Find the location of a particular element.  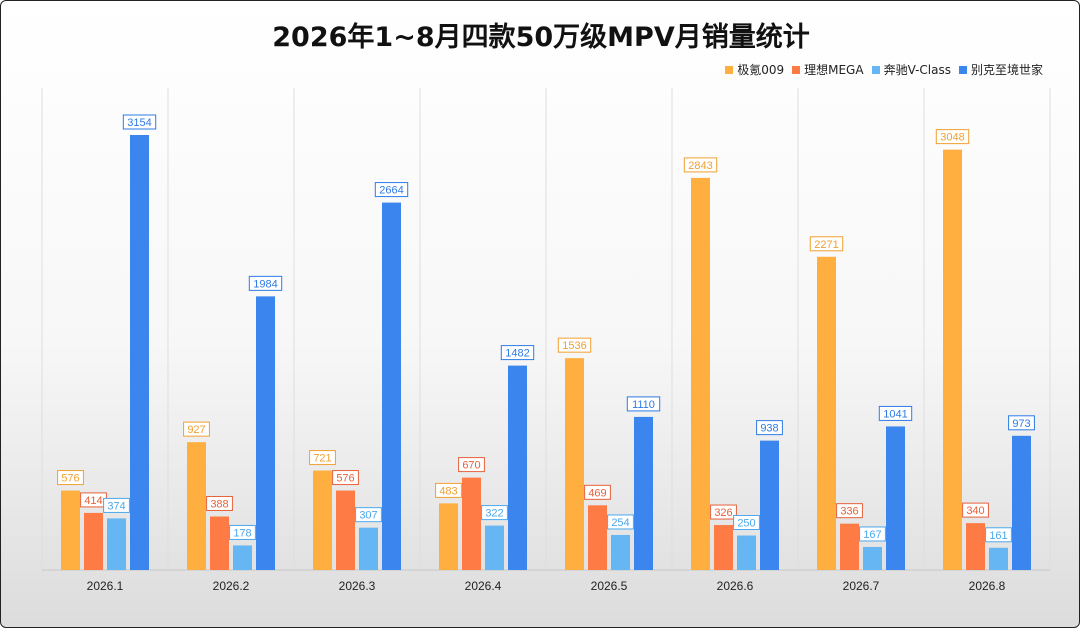

data-label: 938 is located at coordinates (769, 429).